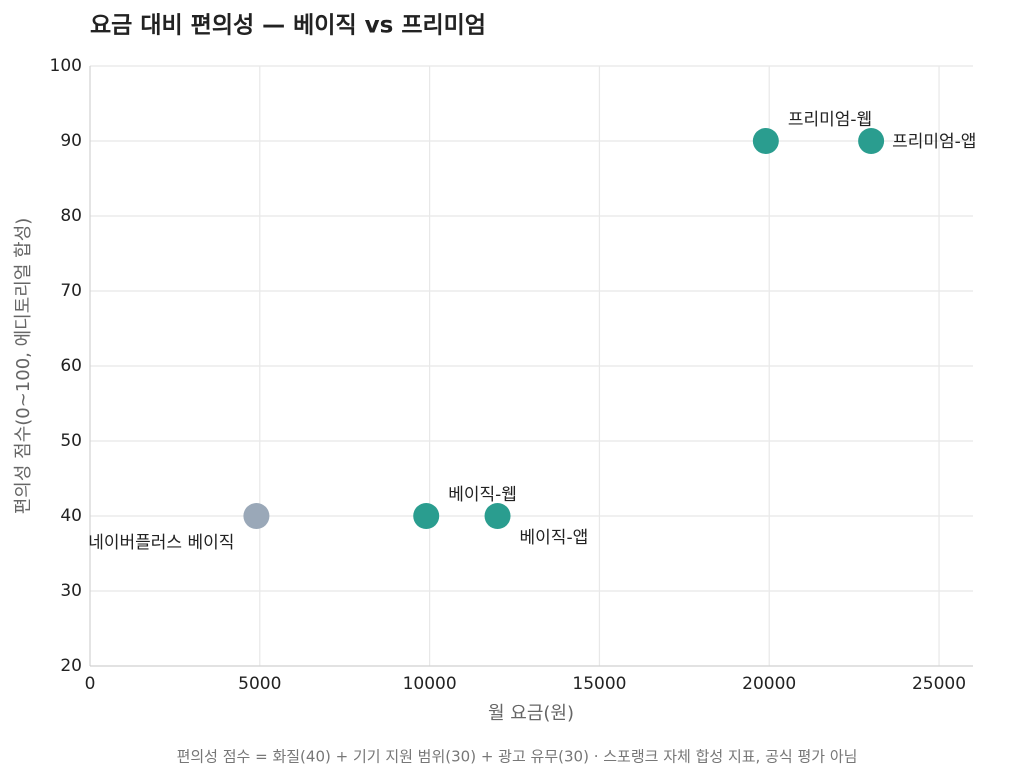  Describe the element at coordinates (71, 216) in the screenshot. I see `y-tick-label: 80` at that location.